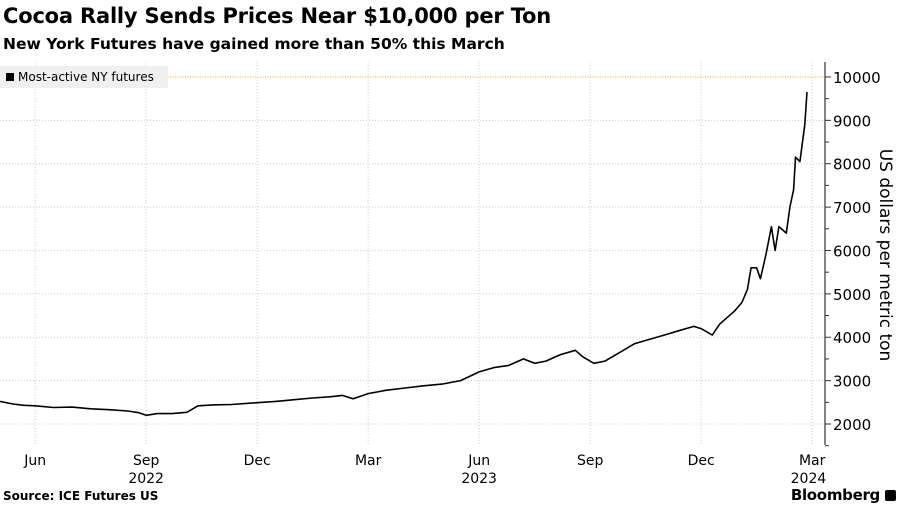  Describe the element at coordinates (852, 295) in the screenshot. I see `y-tick-label: 5000` at that location.